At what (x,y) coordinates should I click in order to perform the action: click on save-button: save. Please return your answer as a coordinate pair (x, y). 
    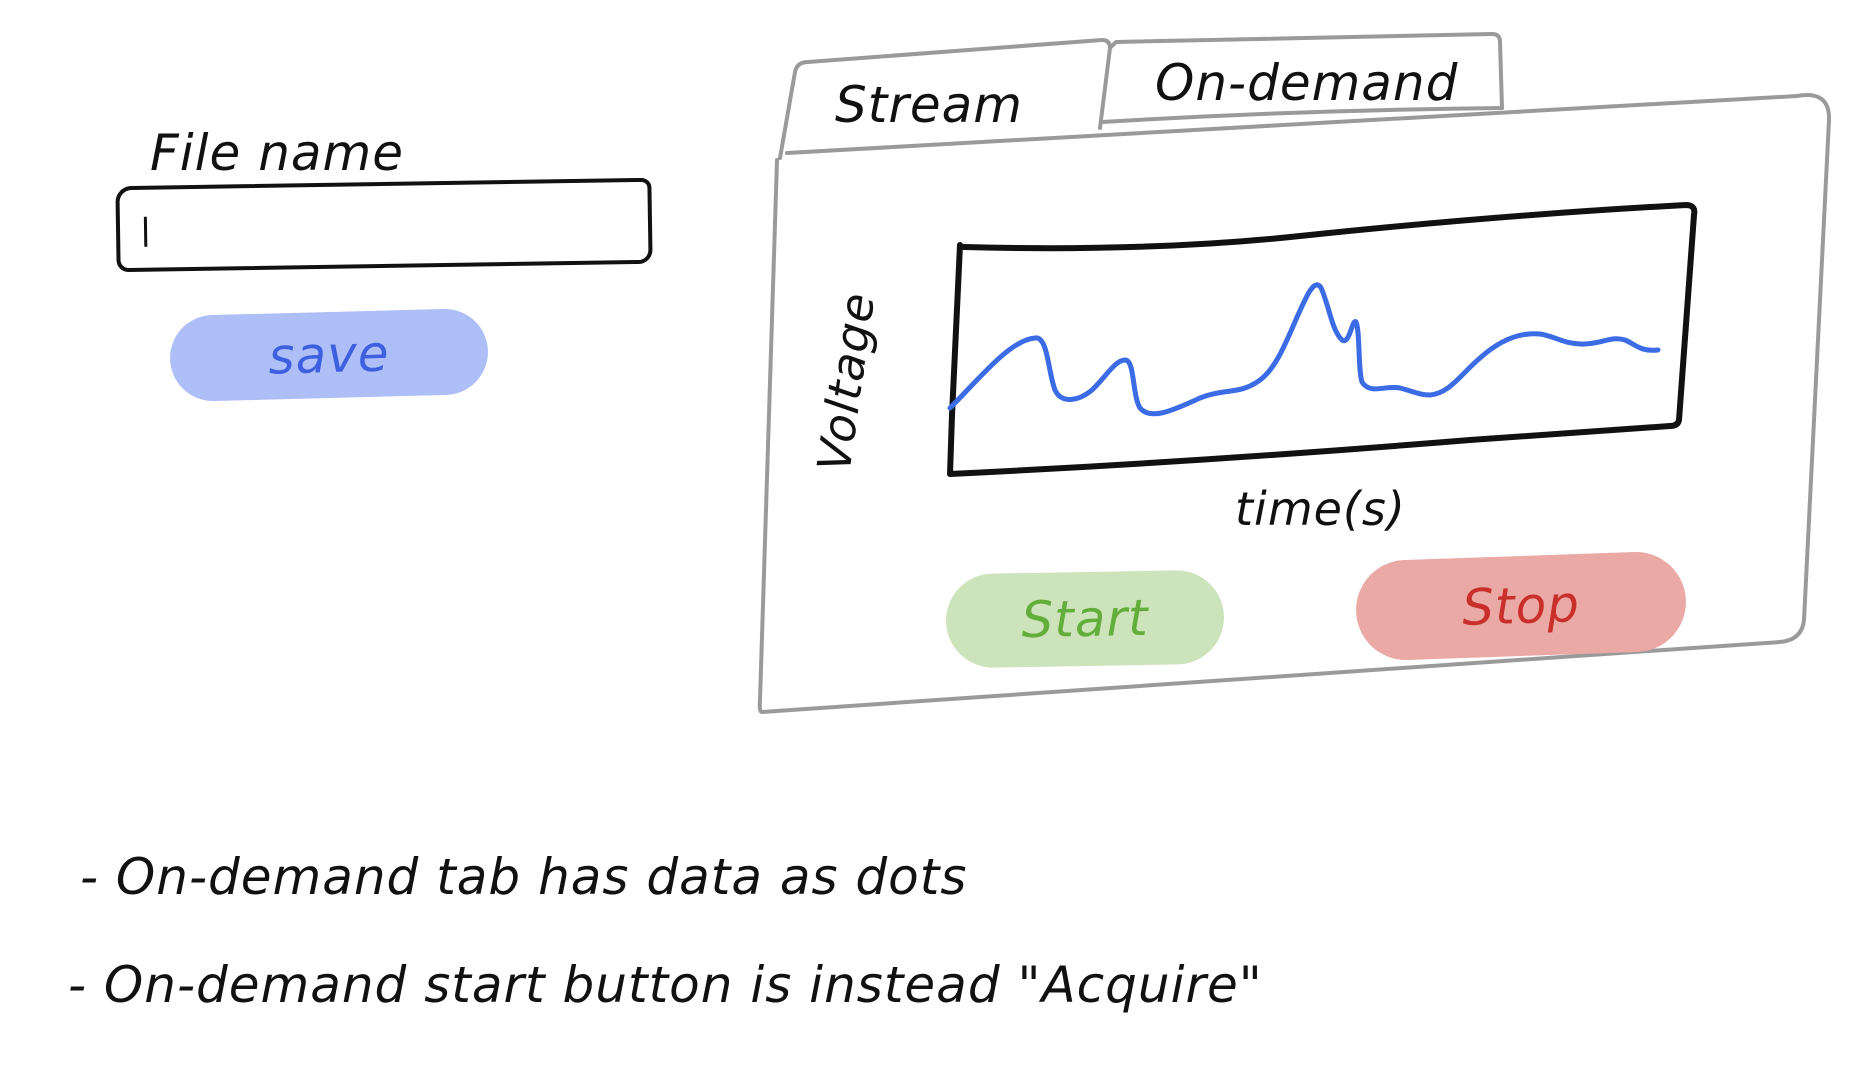
    Looking at the image, I should click on (329, 355).